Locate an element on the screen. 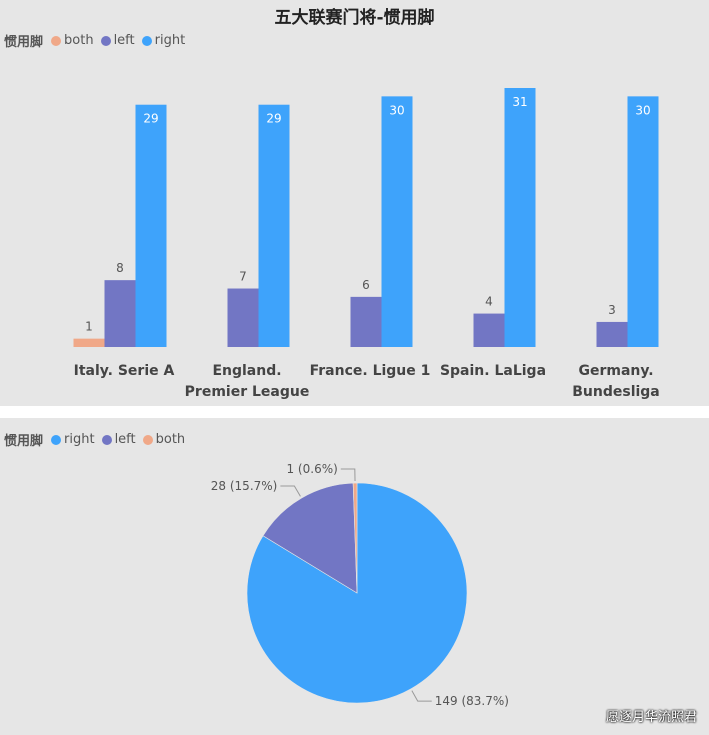 This screenshot has width=709, height=735. watermark: 愿逐月华流照君 is located at coordinates (651, 717).